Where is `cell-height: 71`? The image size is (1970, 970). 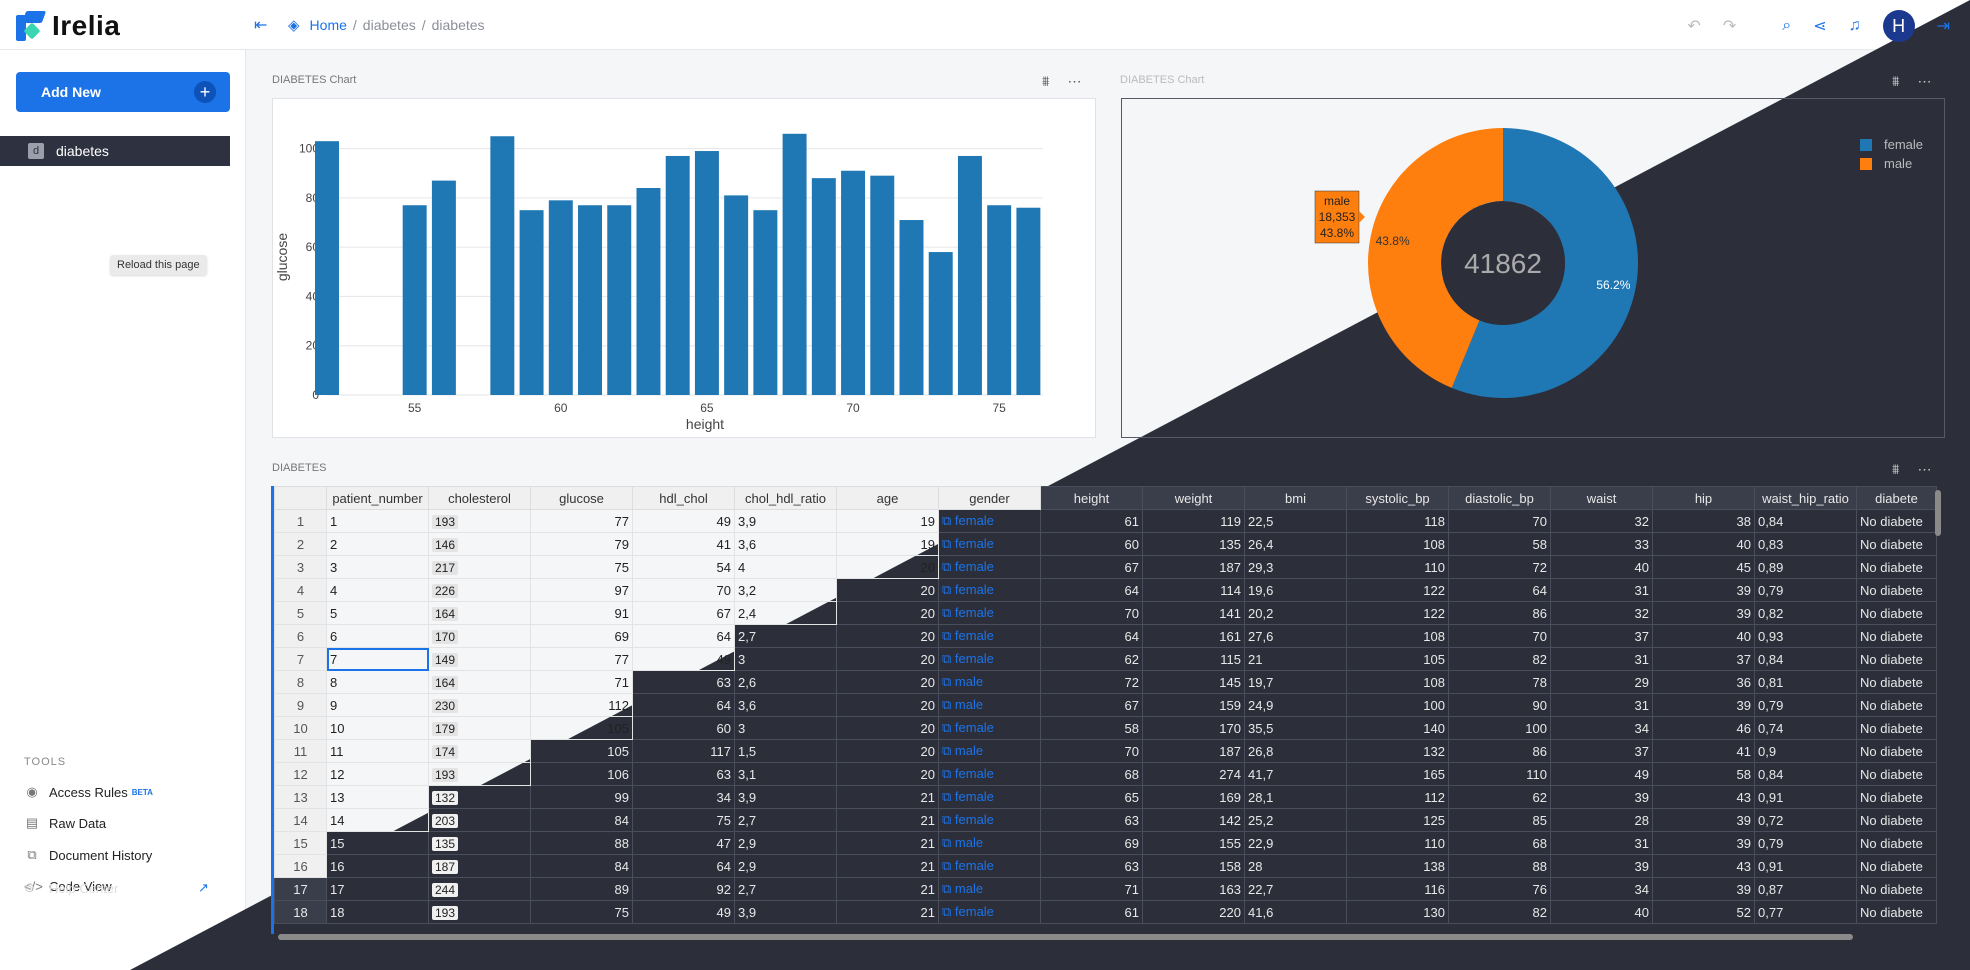
cell-height: 71 is located at coordinates (1091, 889).